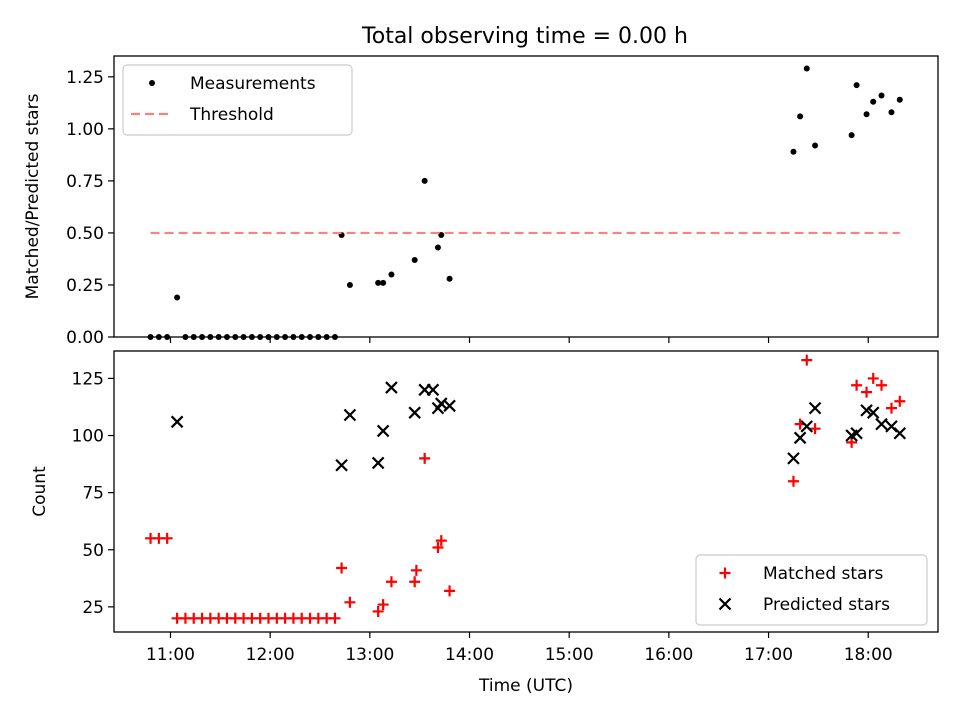 The image size is (960, 720). I want to click on legend-label: Threshold, so click(231, 115).